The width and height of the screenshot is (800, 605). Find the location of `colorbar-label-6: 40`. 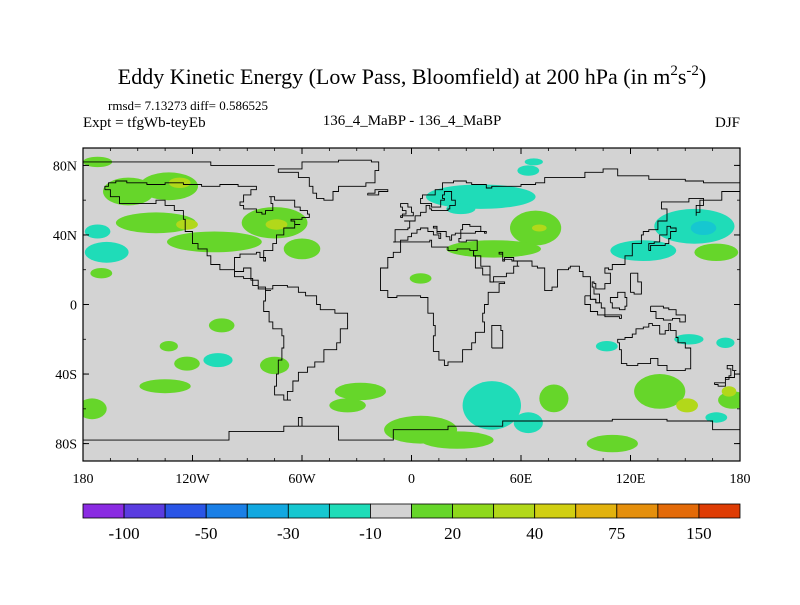

colorbar-label-6: 40 is located at coordinates (534, 533).